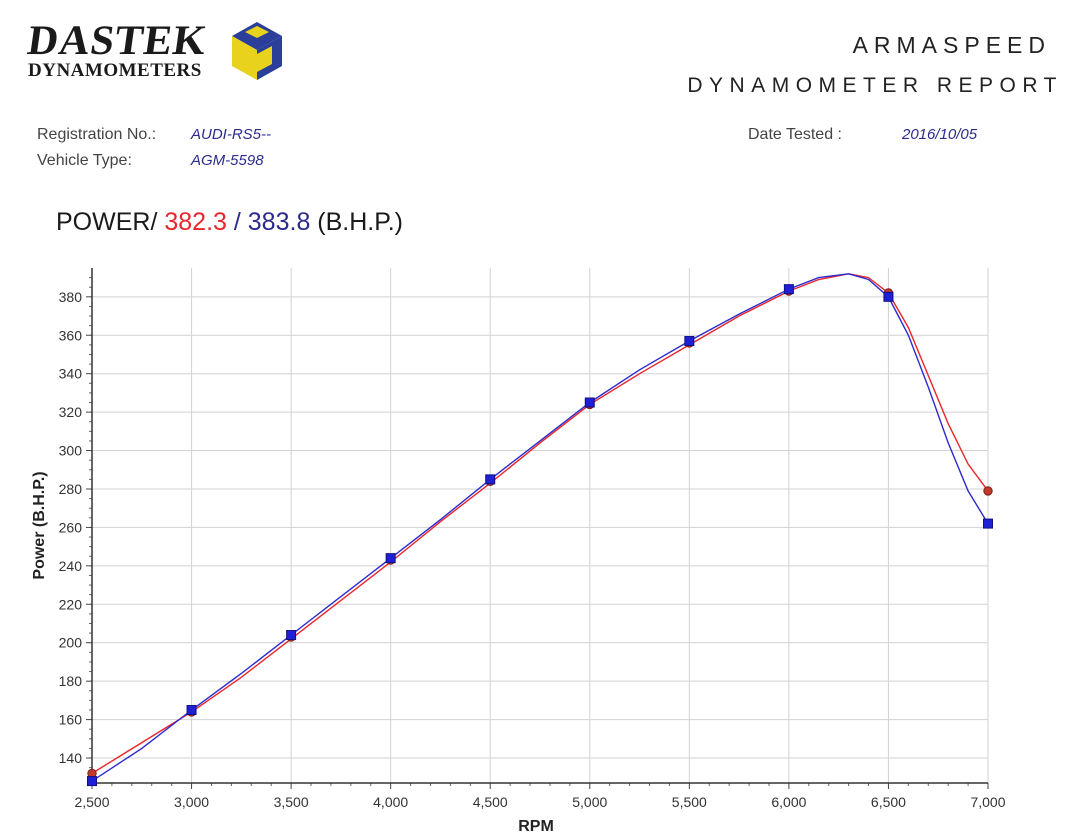 The height and width of the screenshot is (838, 1083). Describe the element at coordinates (91, 802) in the screenshot. I see `x-tick-label: 2,500` at that location.